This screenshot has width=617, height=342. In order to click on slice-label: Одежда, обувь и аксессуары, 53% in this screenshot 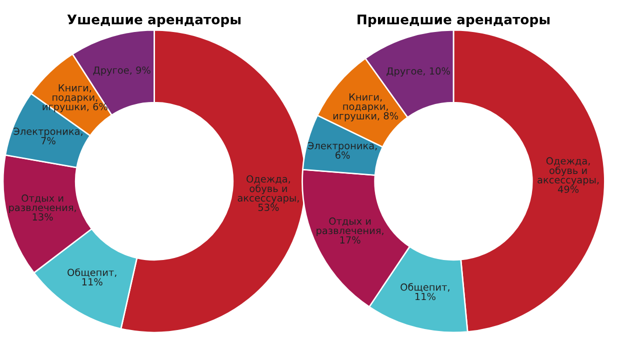, I will do `click(268, 193)`.